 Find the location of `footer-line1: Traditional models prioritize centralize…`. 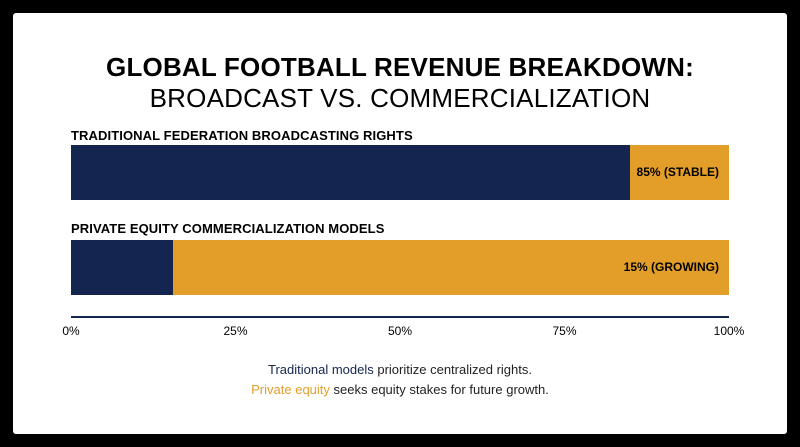

footer-line1: Traditional models prioritize centralize… is located at coordinates (400, 369).